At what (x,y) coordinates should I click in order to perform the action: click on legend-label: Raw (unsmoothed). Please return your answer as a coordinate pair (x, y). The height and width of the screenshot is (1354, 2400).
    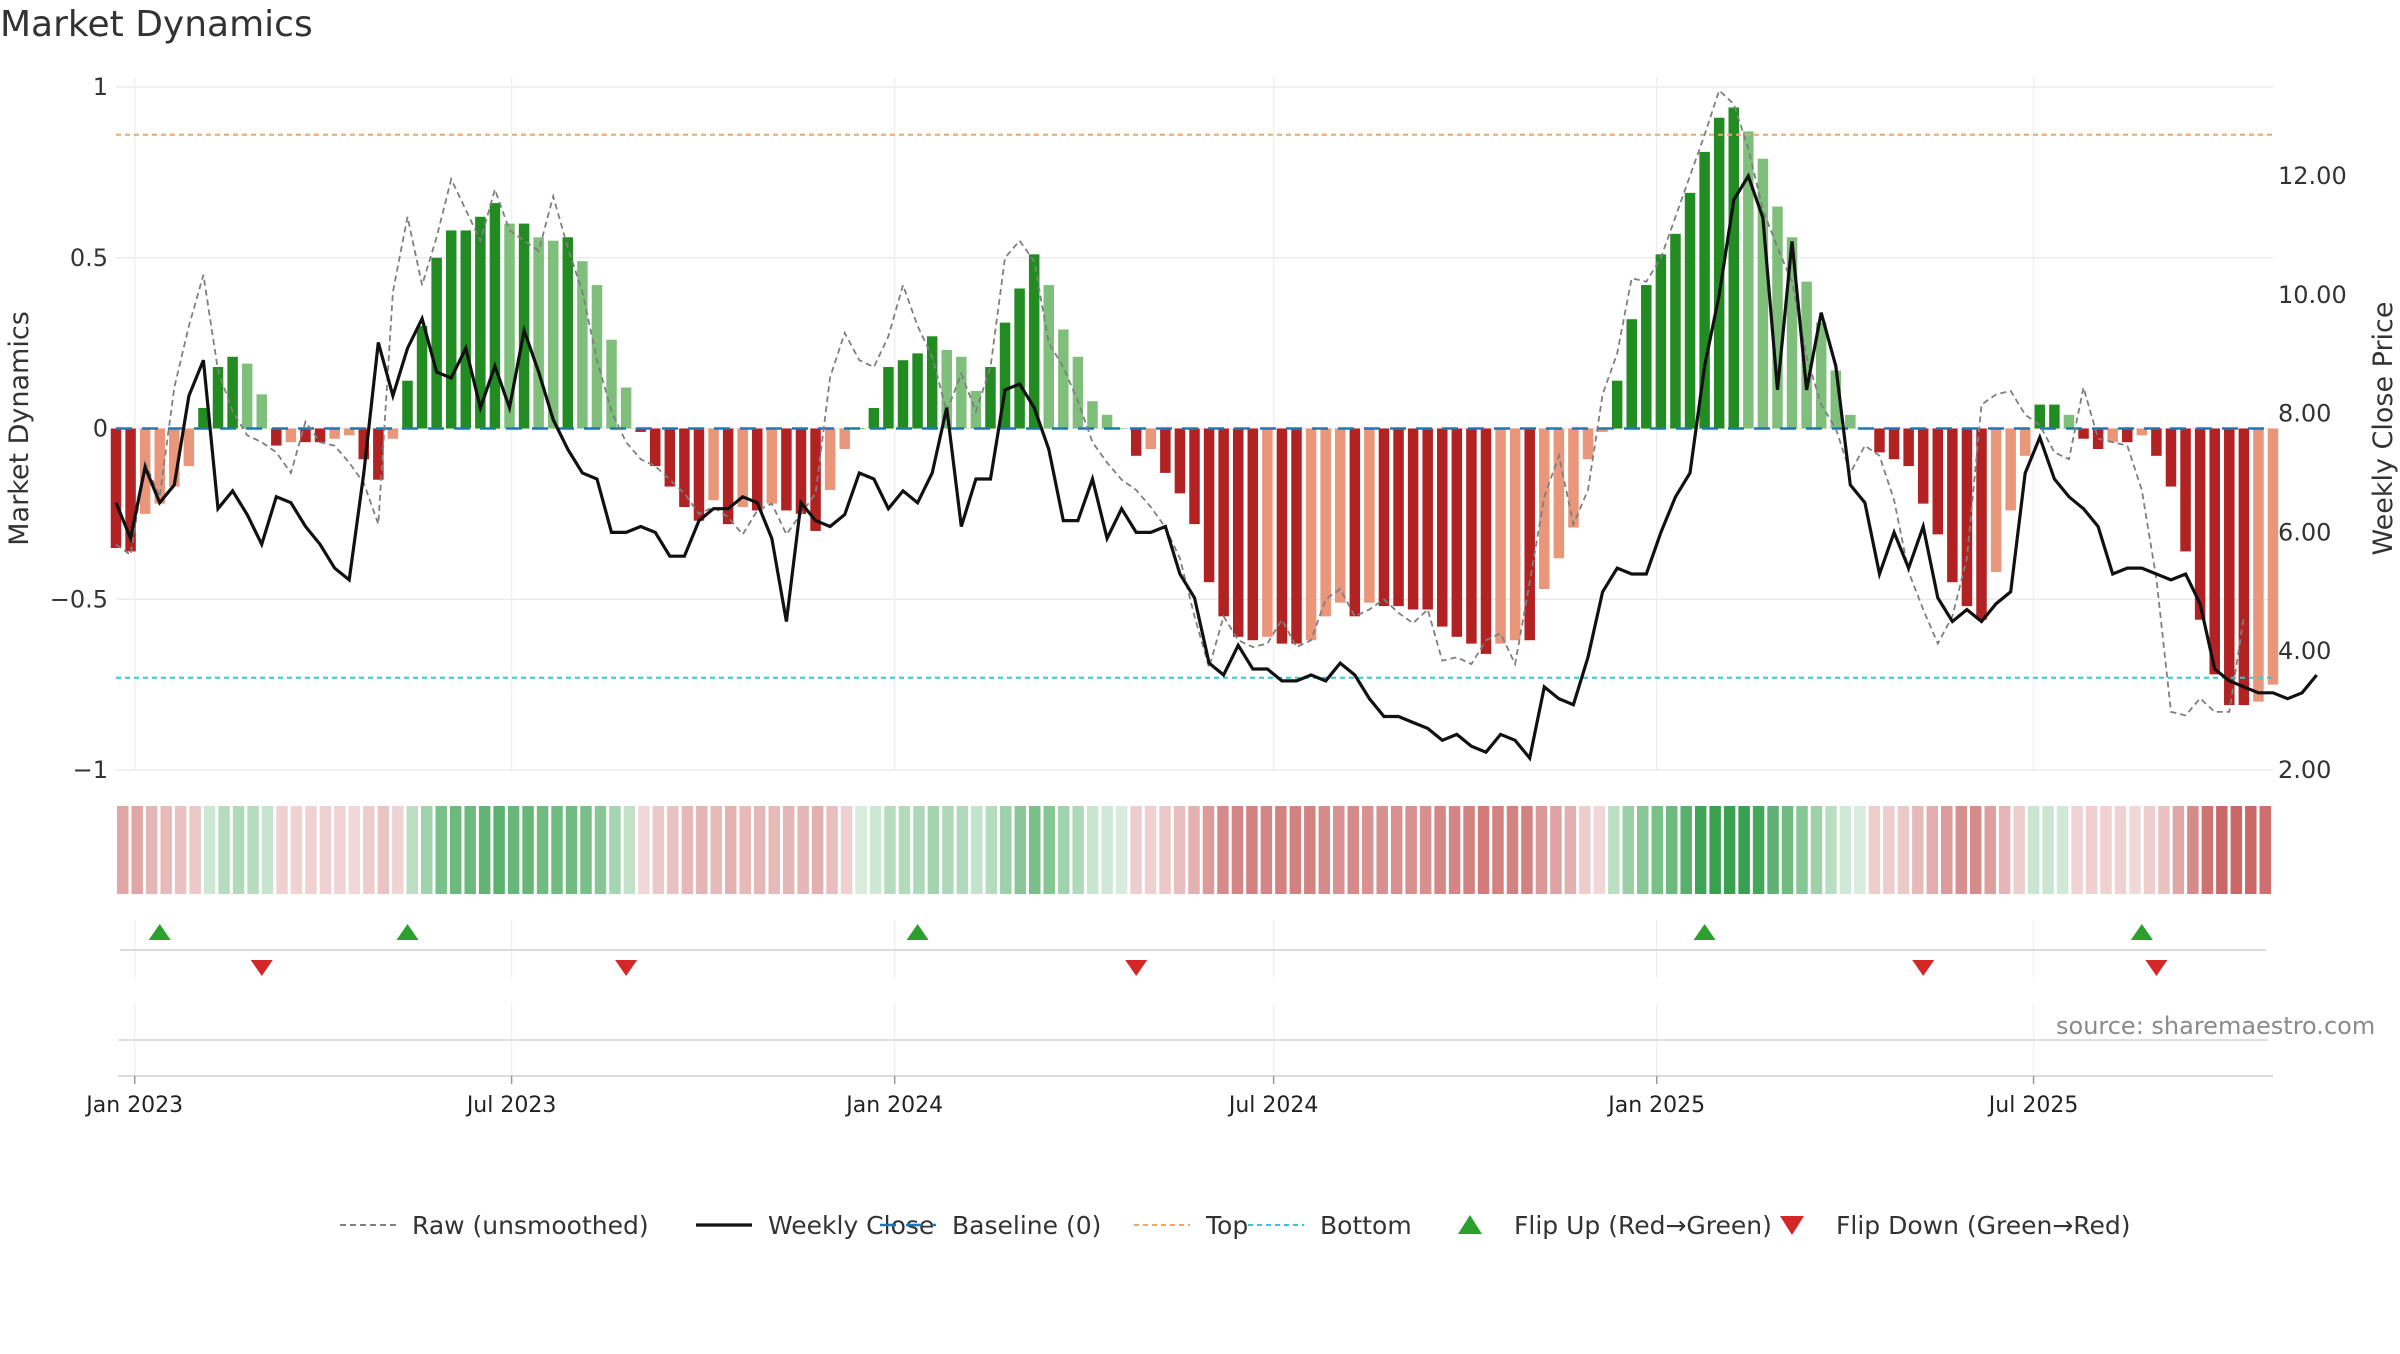
    Looking at the image, I should click on (530, 1225).